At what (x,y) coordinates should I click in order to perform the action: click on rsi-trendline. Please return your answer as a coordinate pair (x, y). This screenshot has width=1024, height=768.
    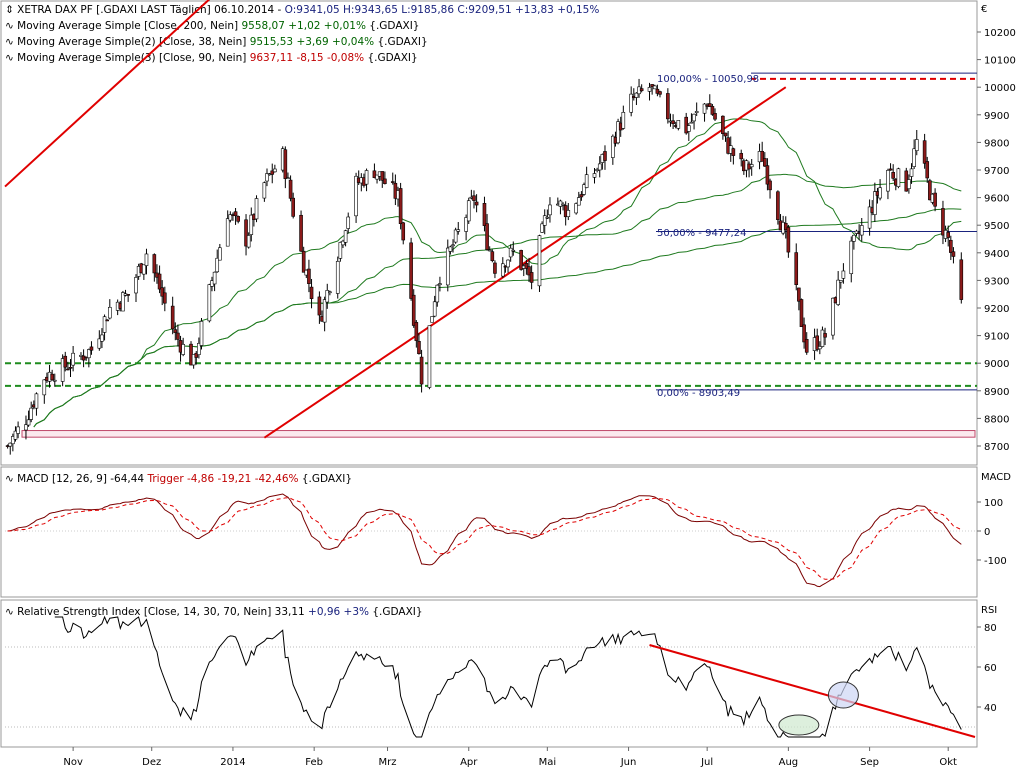
    Looking at the image, I should click on (812, 691).